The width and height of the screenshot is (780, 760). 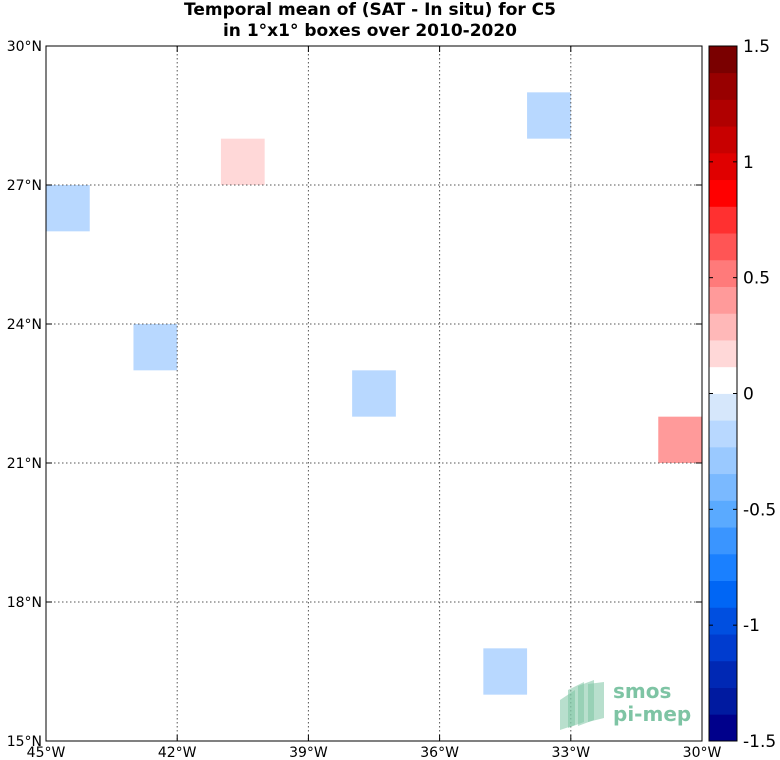 I want to click on y-tick-label: 24°N, so click(x=24, y=325).